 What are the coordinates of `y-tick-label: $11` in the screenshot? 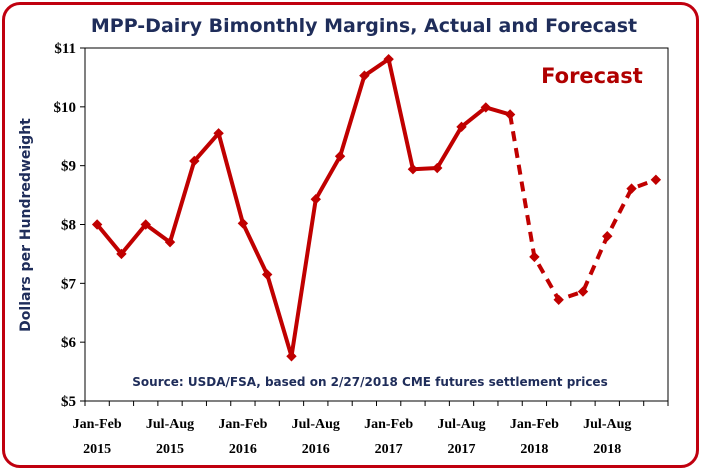 It's located at (65, 49).